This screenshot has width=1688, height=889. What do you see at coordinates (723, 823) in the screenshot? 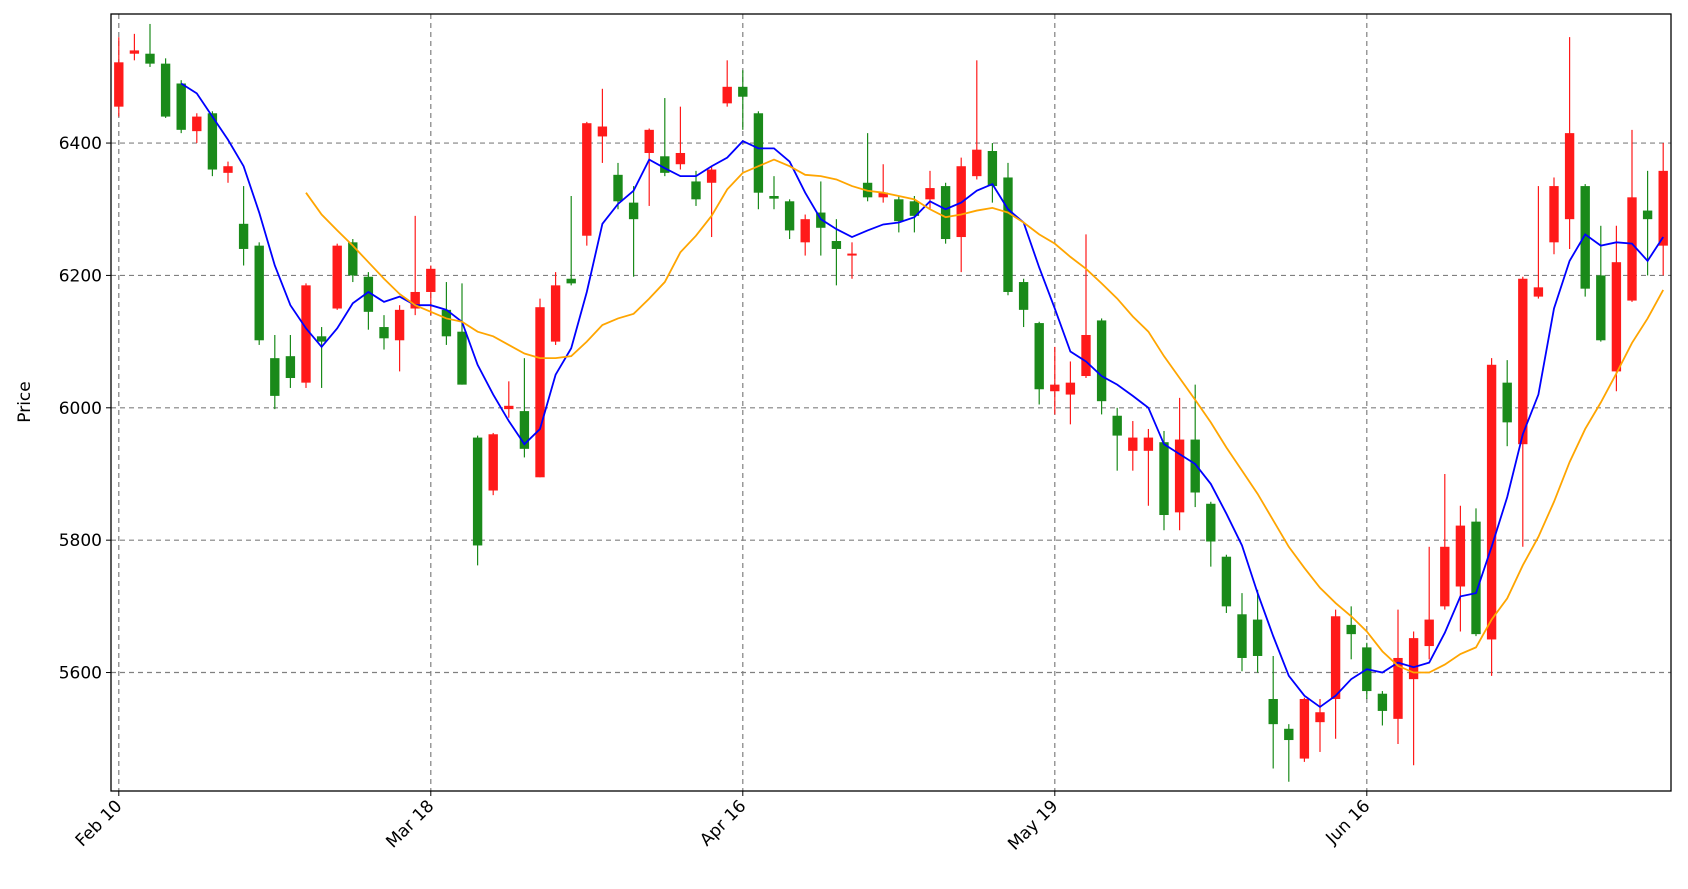
I see `x-tick-label: Apr 16` at bounding box center [723, 823].